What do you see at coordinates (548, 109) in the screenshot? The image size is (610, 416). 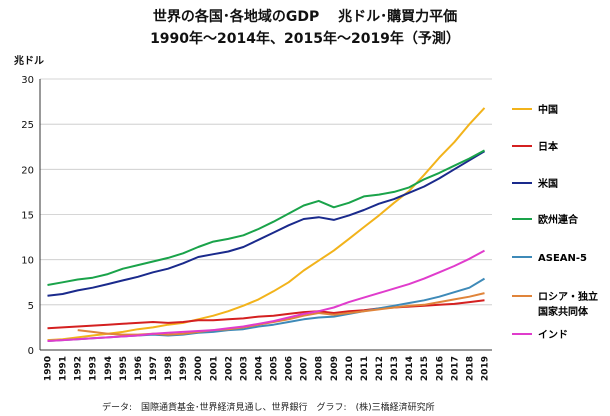 I see `legend-label-china: 中国` at bounding box center [548, 109].